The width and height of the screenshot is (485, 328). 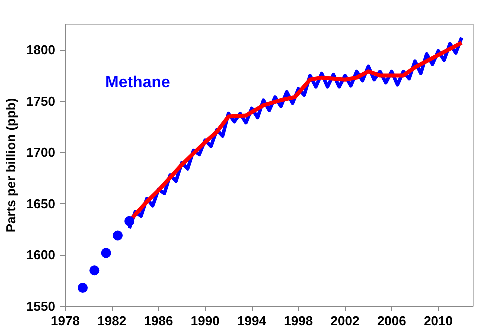 What do you see at coordinates (159, 321) in the screenshot?
I see `x-tick-label: 1986` at bounding box center [159, 321].